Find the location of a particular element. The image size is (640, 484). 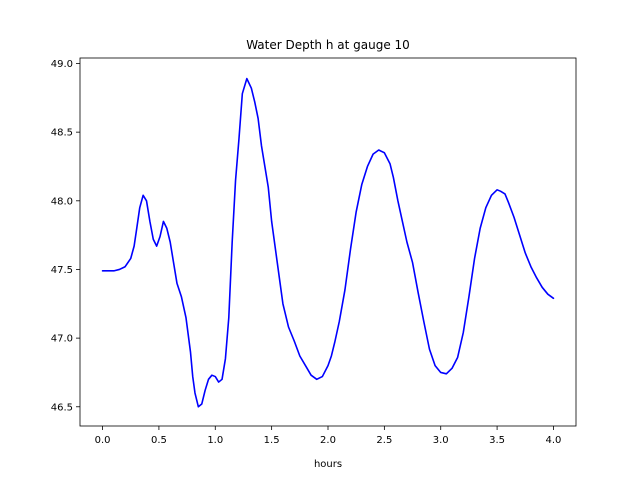

y-tick-label: 47.0 is located at coordinates (62, 339).